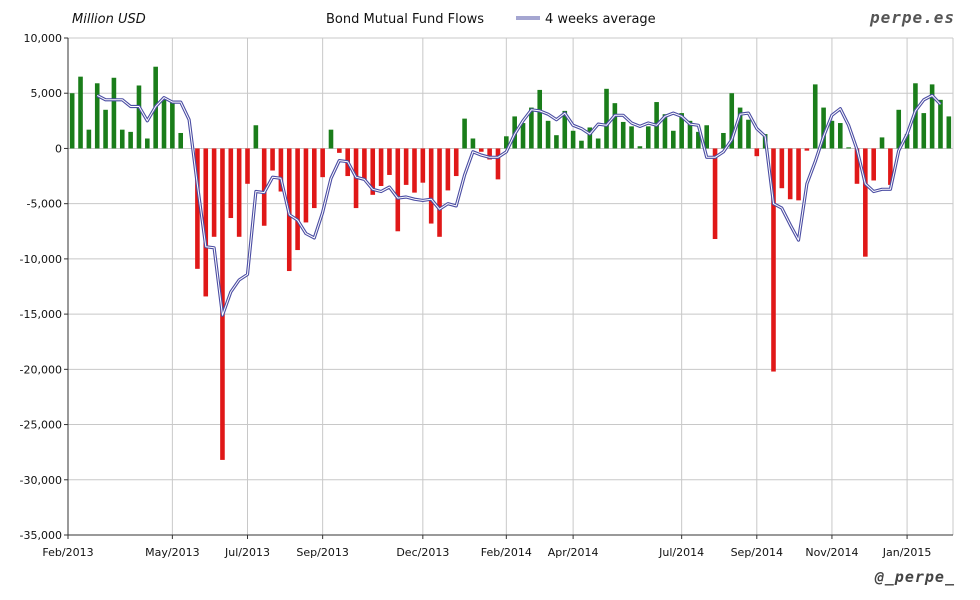 The width and height of the screenshot is (980, 600). What do you see at coordinates (247, 552) in the screenshot?
I see `x-tick-label: Jul/2013` at bounding box center [247, 552].